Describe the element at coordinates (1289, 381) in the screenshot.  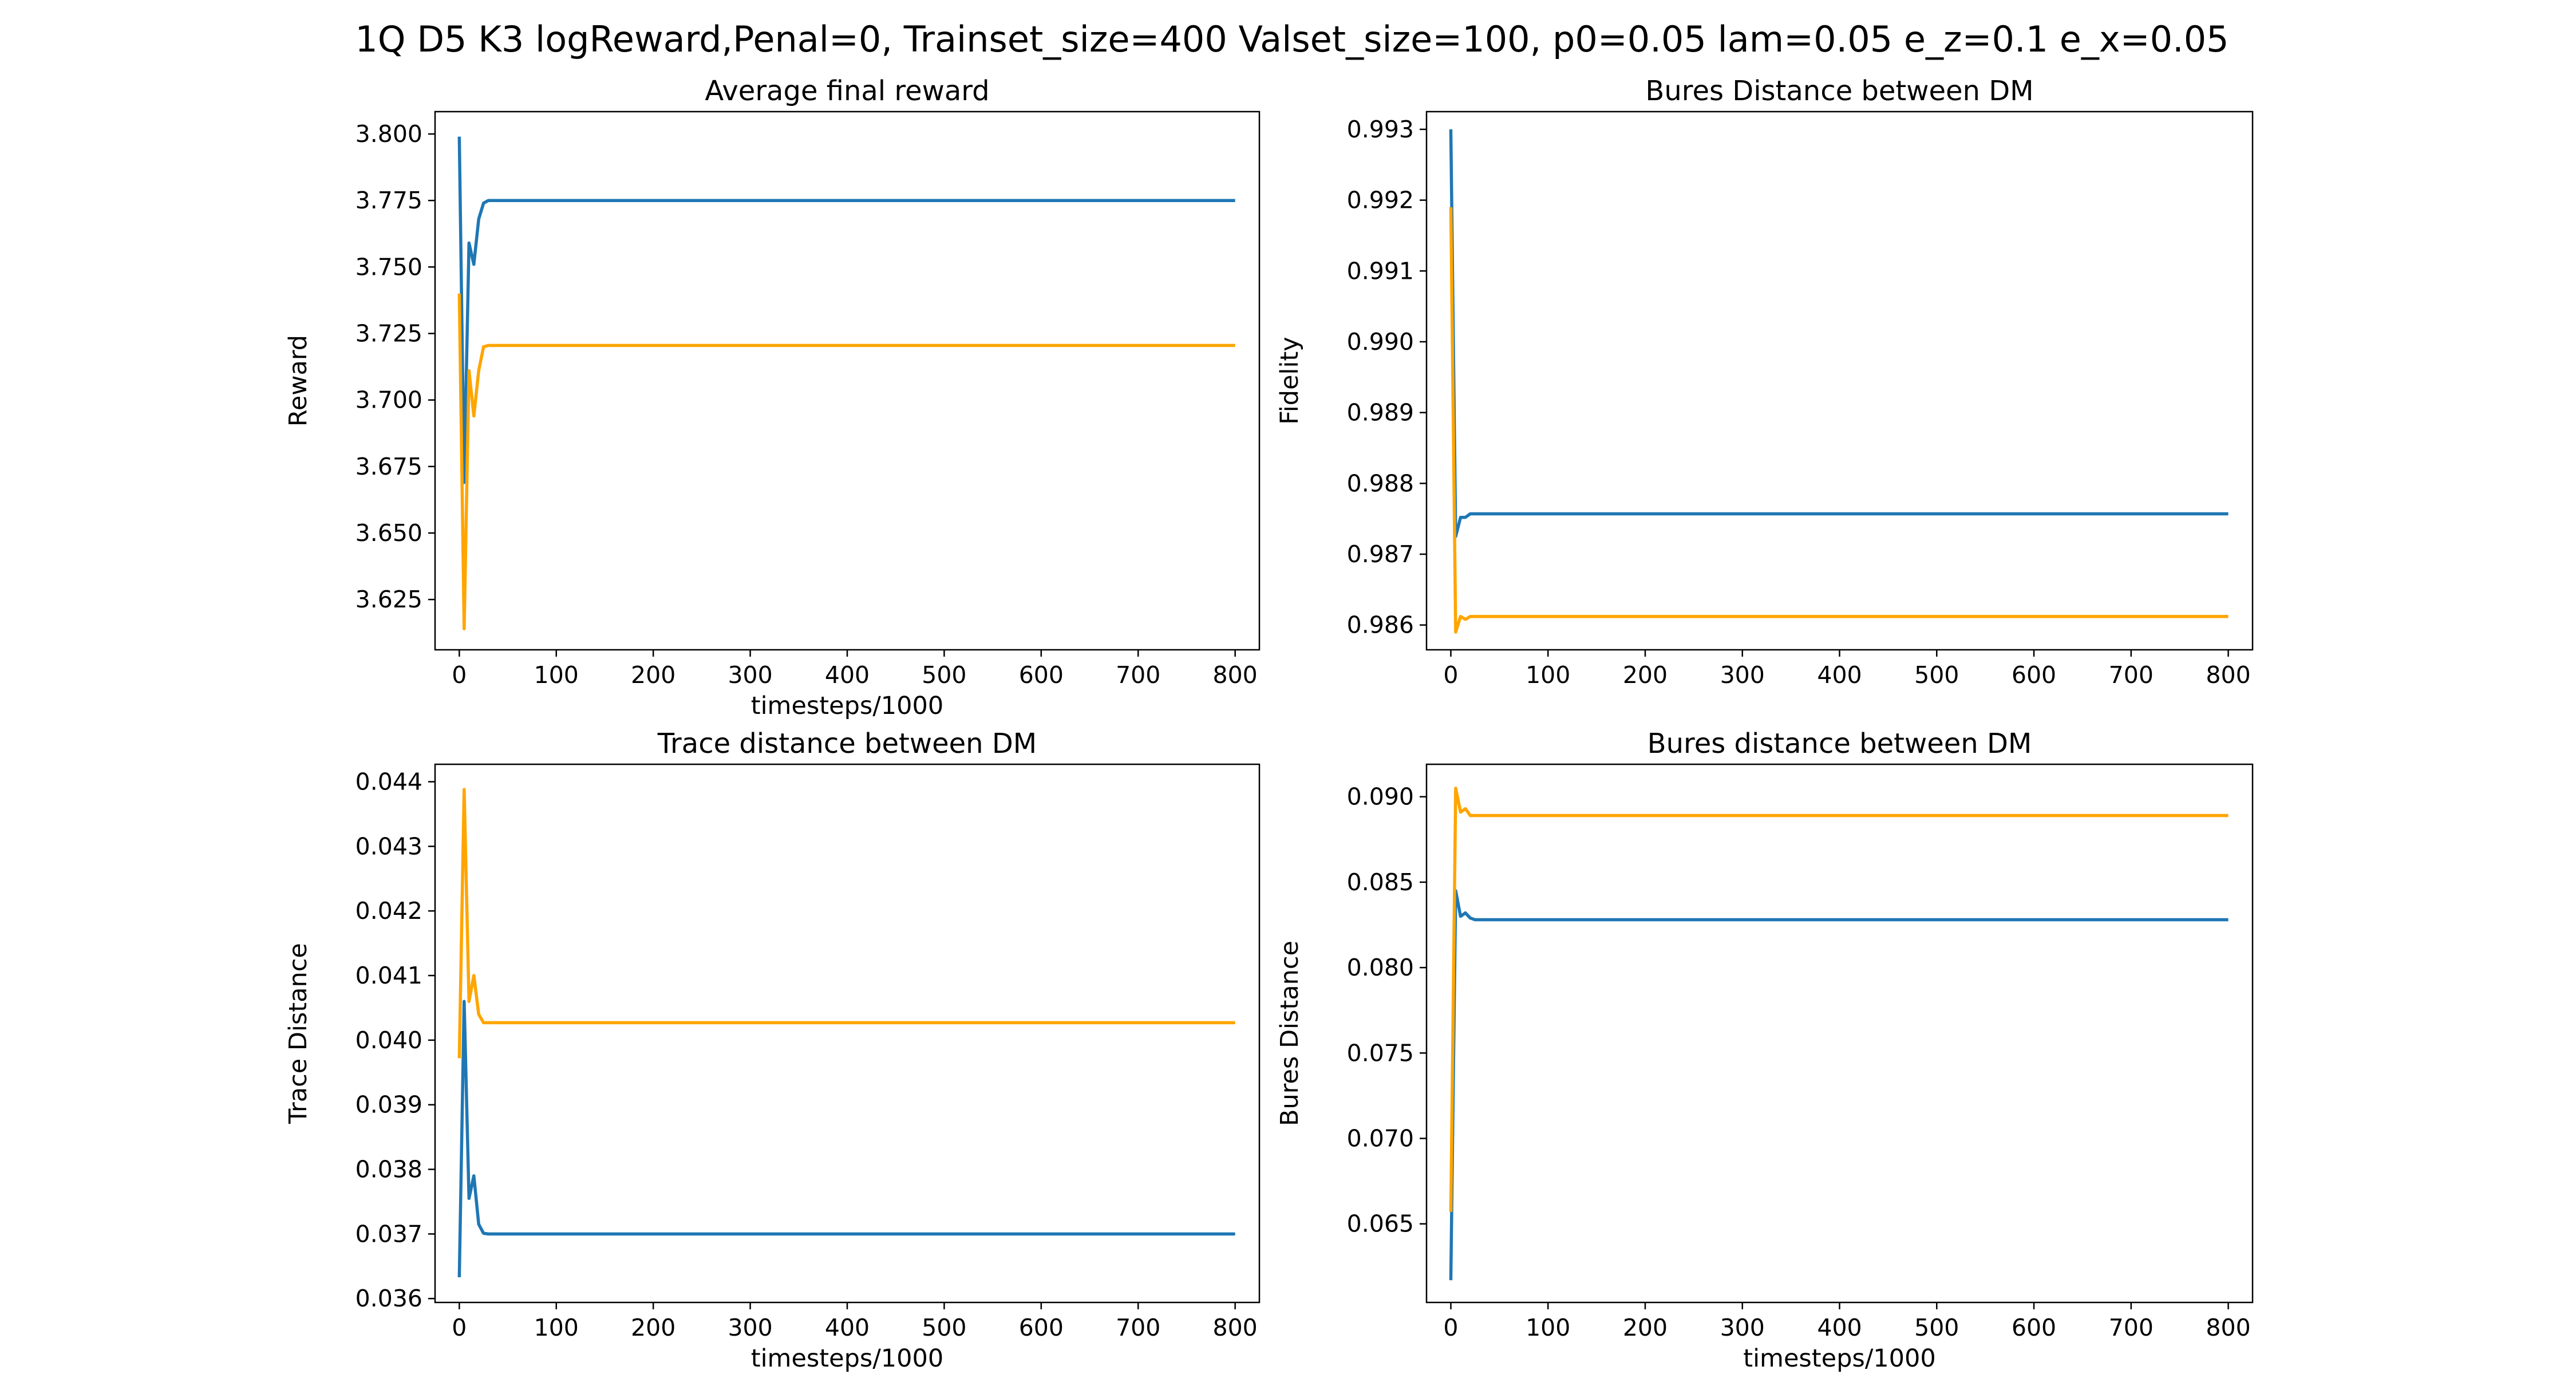
I see `y-axis-label: Fidelity` at that location.